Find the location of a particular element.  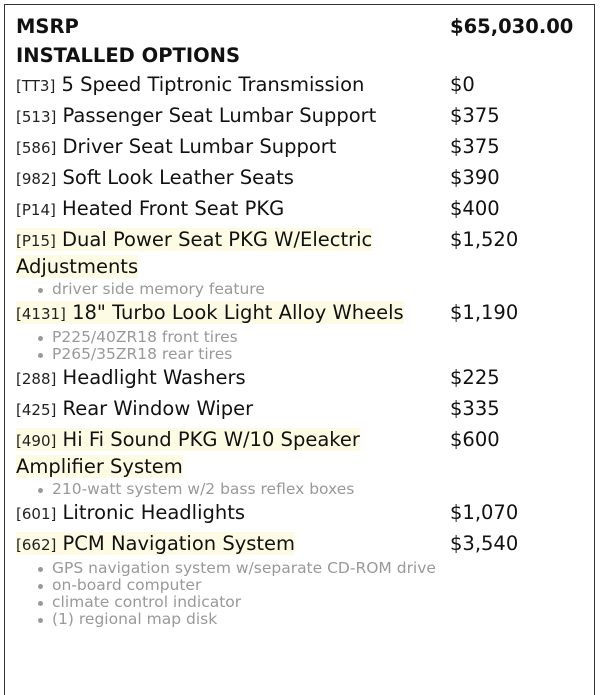

option-notes: 210-watt system w/2 bass reflex boxes is located at coordinates (241, 489).